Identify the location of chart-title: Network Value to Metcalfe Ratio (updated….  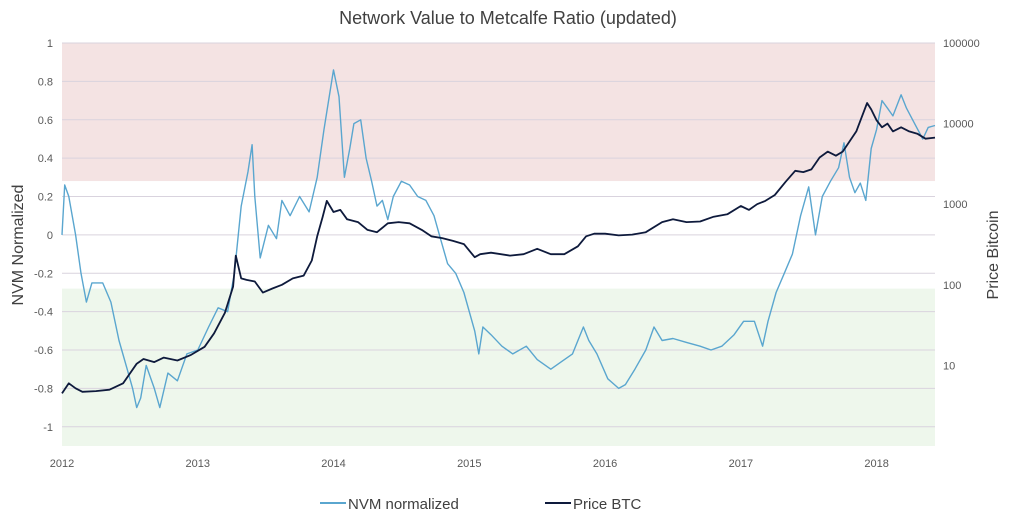
(508, 18).